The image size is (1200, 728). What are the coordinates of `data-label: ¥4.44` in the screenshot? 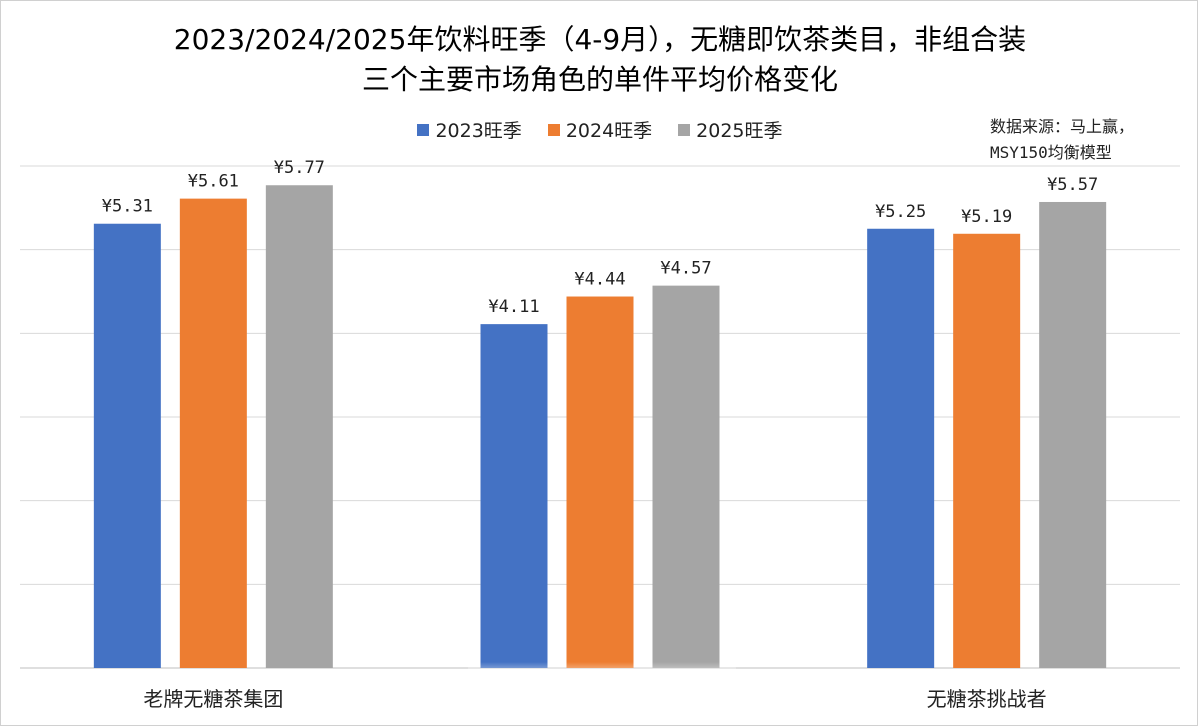 It's located at (599, 280).